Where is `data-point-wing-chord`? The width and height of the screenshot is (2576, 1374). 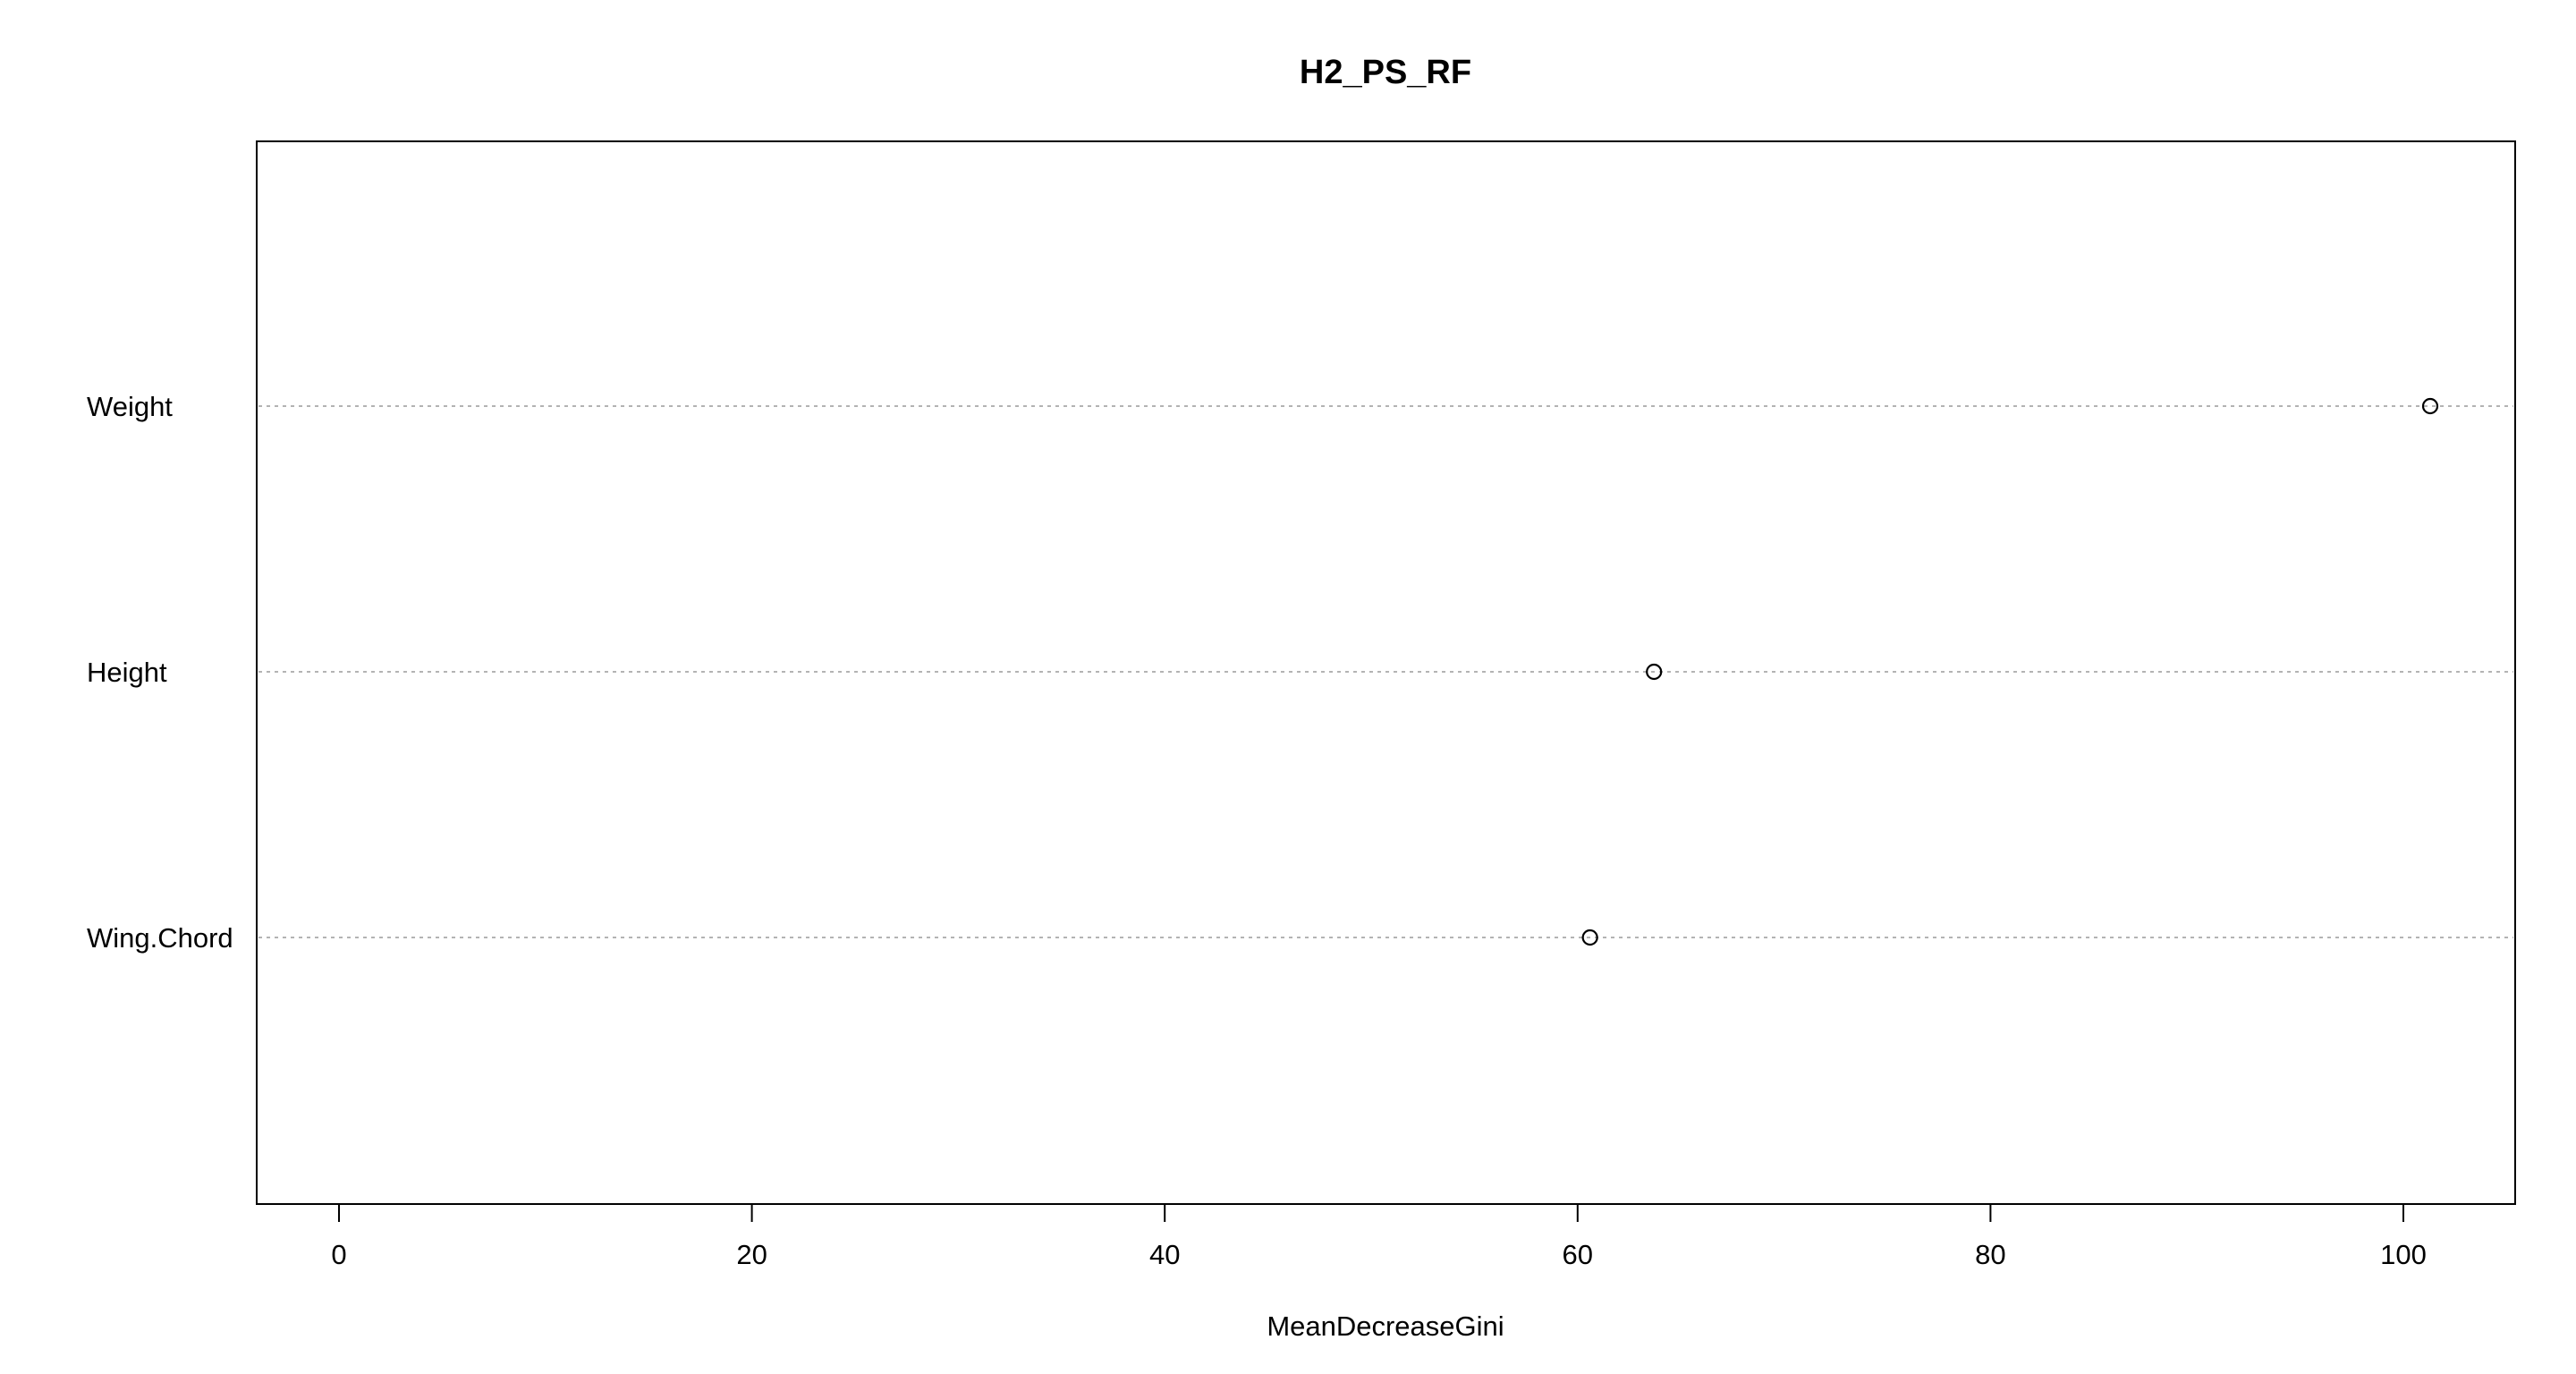 data-point-wing-chord is located at coordinates (1589, 937).